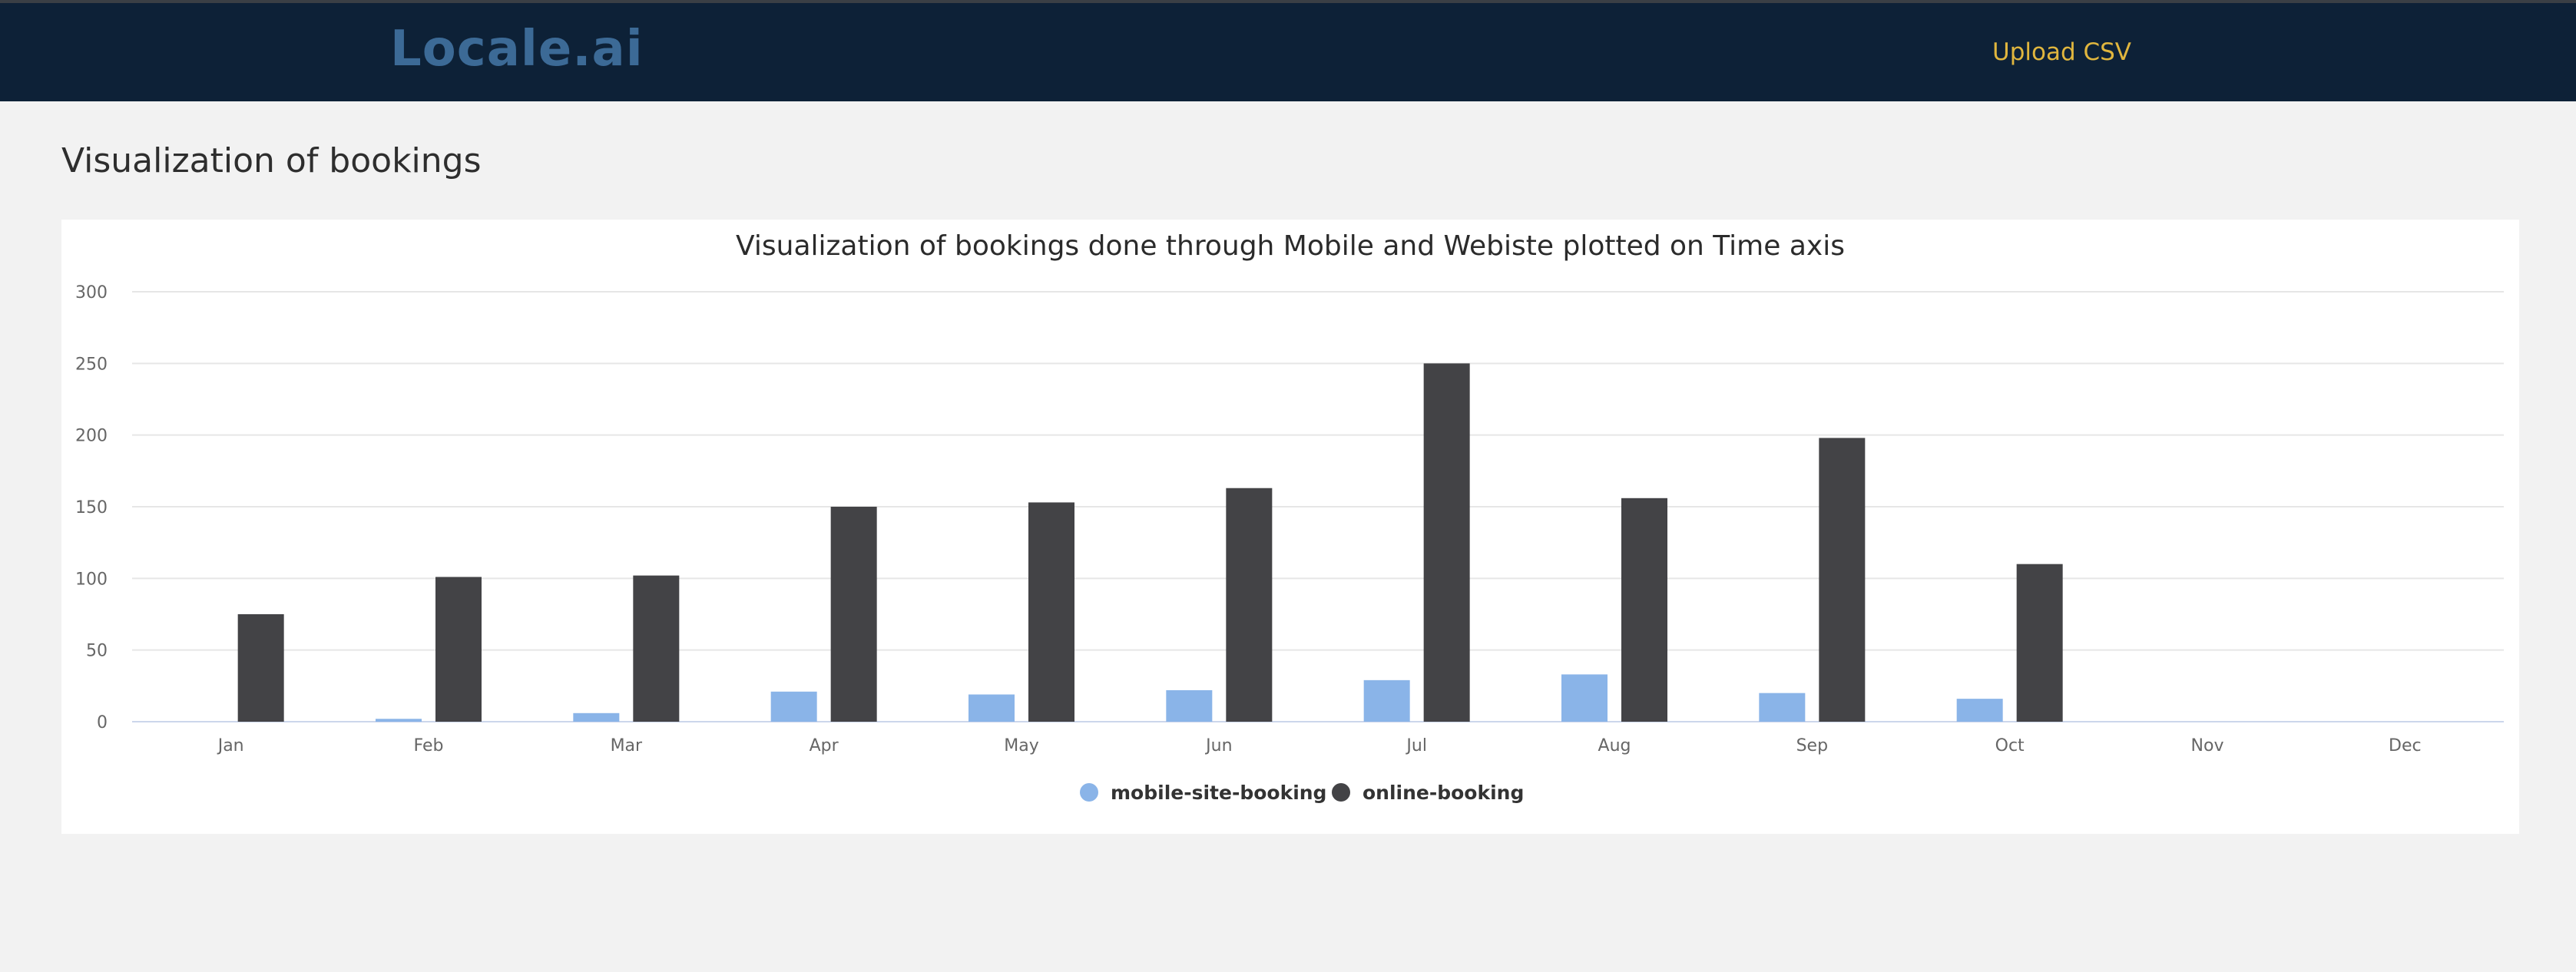 The height and width of the screenshot is (972, 2576). What do you see at coordinates (429, 746) in the screenshot?
I see `x-tick-label: Feb` at bounding box center [429, 746].